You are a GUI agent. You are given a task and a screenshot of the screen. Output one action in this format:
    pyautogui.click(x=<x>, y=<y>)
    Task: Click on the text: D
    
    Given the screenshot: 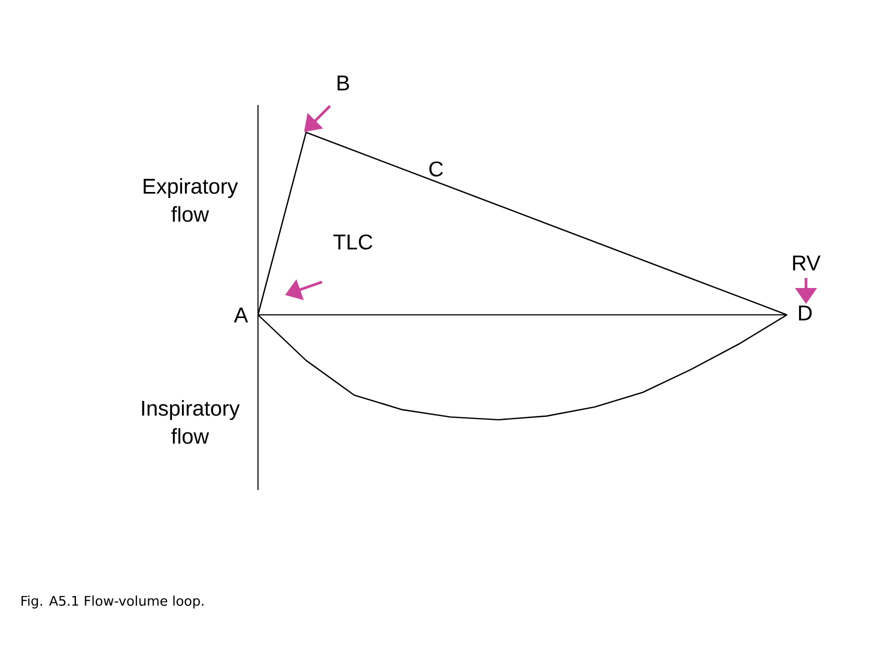 What is the action you would take?
    pyautogui.click(x=805, y=313)
    